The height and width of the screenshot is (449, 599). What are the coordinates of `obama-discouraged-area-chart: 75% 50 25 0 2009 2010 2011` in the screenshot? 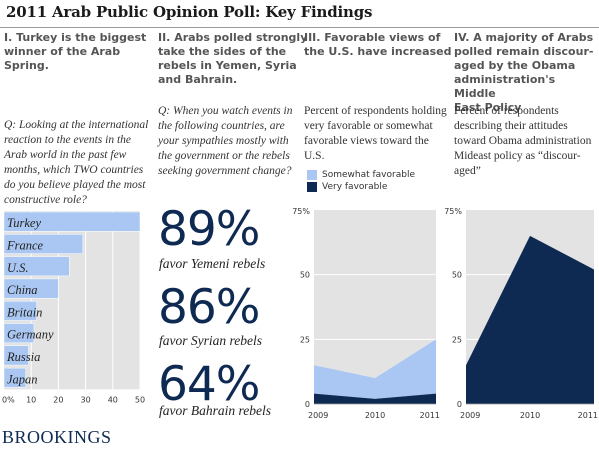 It's located at (521, 313).